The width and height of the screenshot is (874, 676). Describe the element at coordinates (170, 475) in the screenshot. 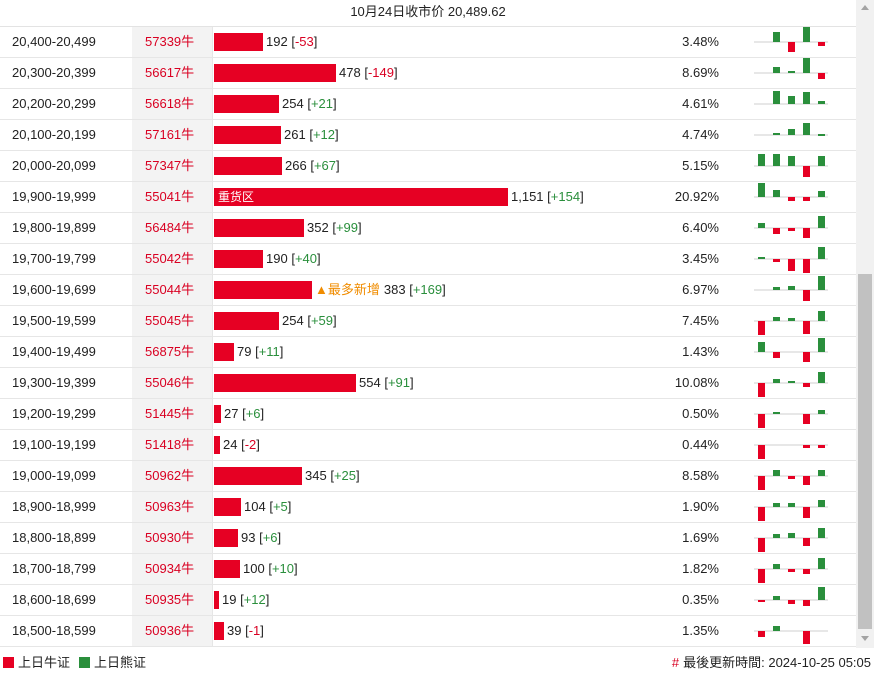

I see `warrant-code-link: 50962牛` at that location.